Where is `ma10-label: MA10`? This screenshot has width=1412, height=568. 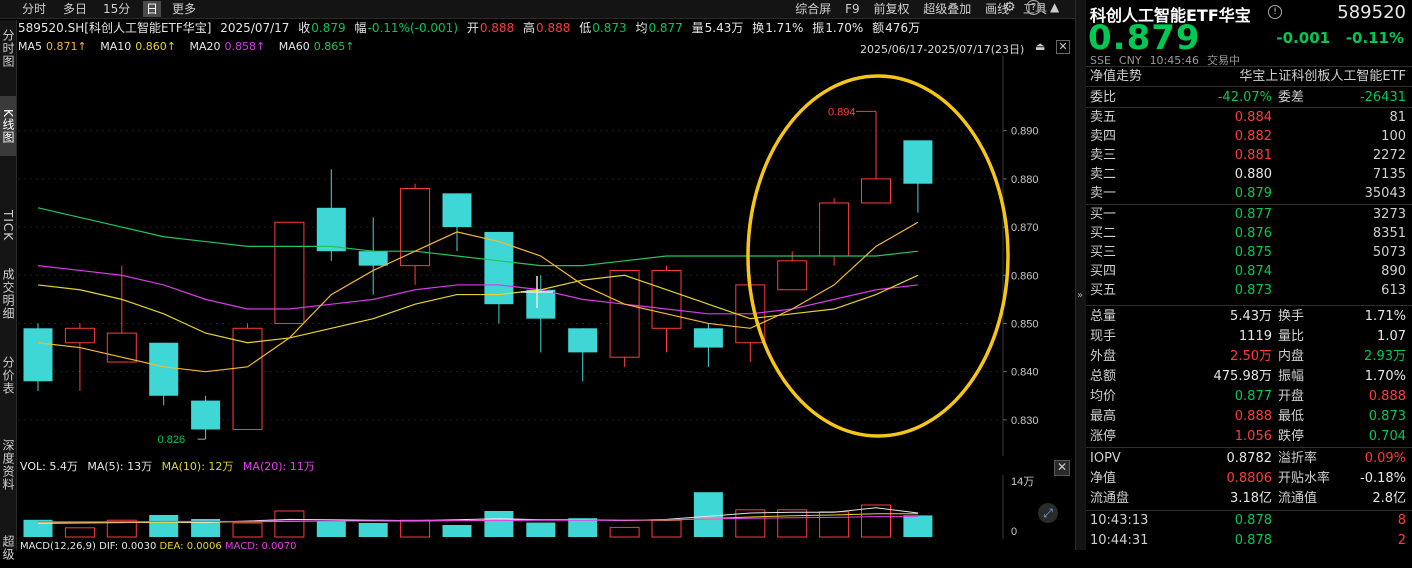 ma10-label: MA10 is located at coordinates (116, 46).